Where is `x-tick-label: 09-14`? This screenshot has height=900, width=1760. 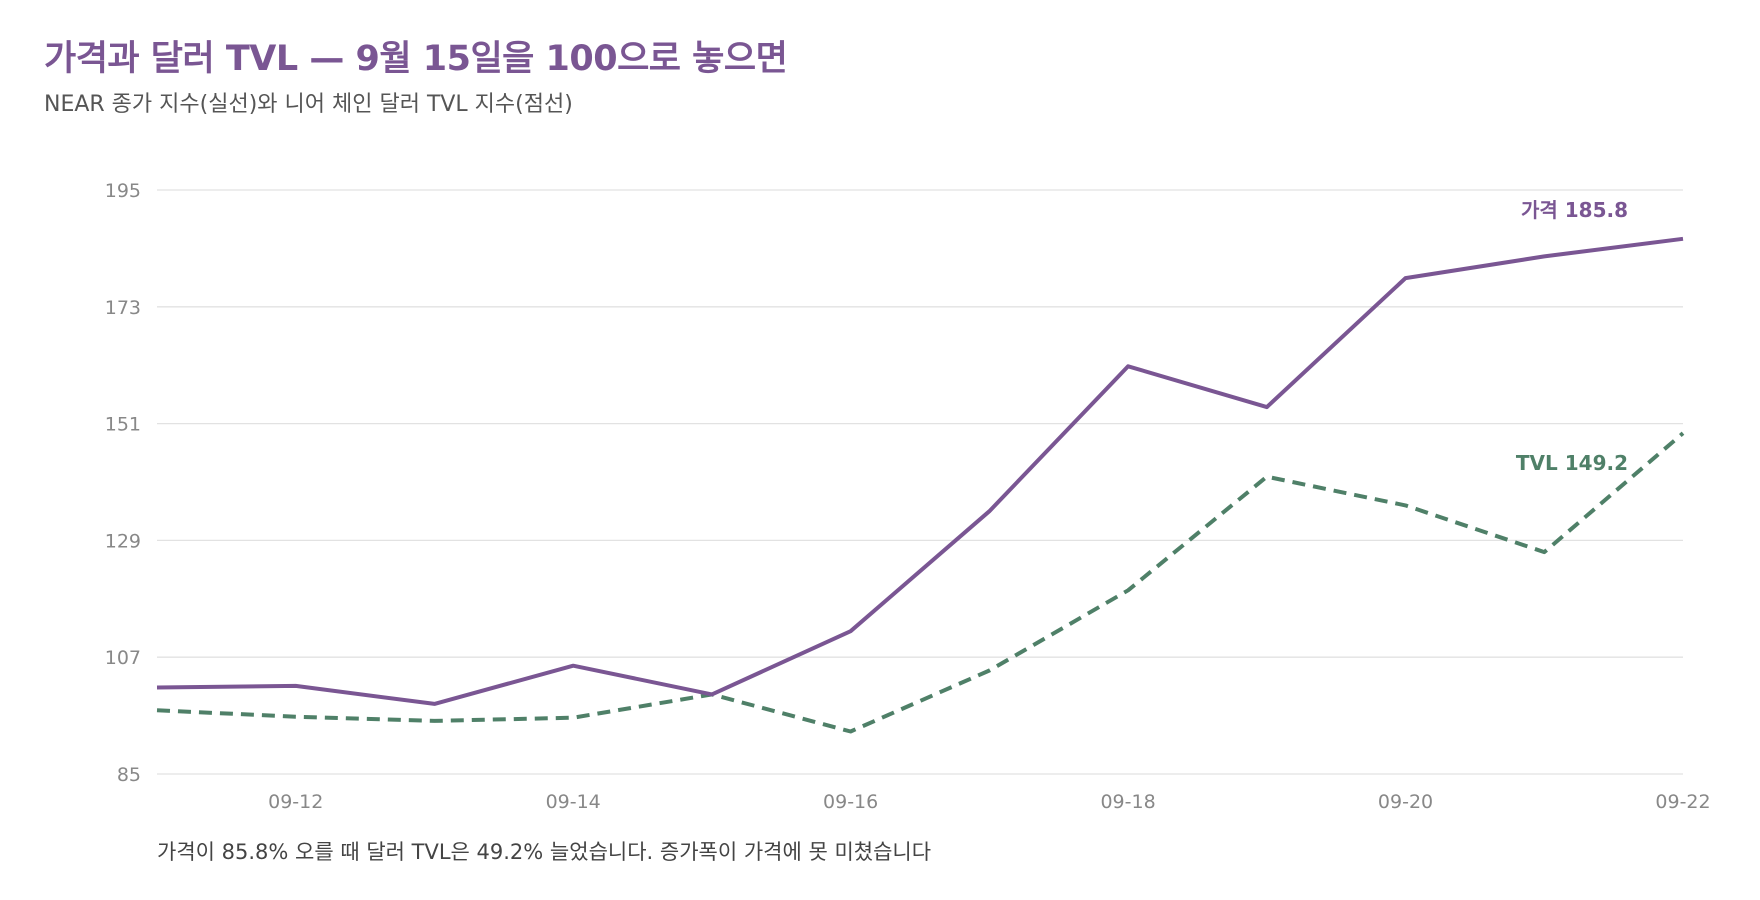
x-tick-label: 09-14 is located at coordinates (573, 802).